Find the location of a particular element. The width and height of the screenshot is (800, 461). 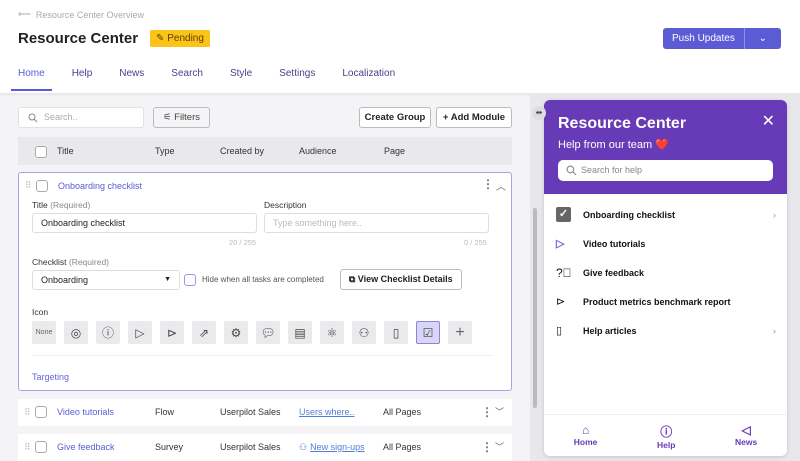

table-header: Title Type Created by Audience Page is located at coordinates (265, 151).